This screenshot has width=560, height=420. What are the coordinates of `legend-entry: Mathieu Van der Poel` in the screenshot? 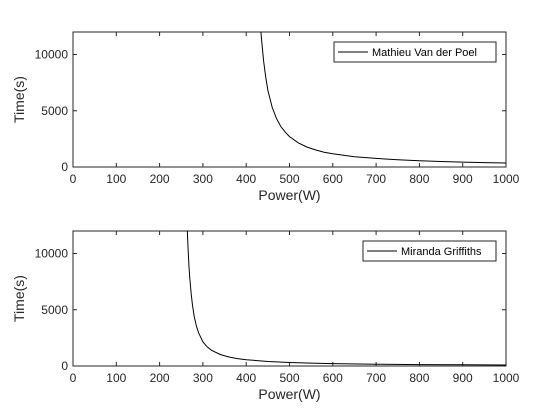 It's located at (424, 53).